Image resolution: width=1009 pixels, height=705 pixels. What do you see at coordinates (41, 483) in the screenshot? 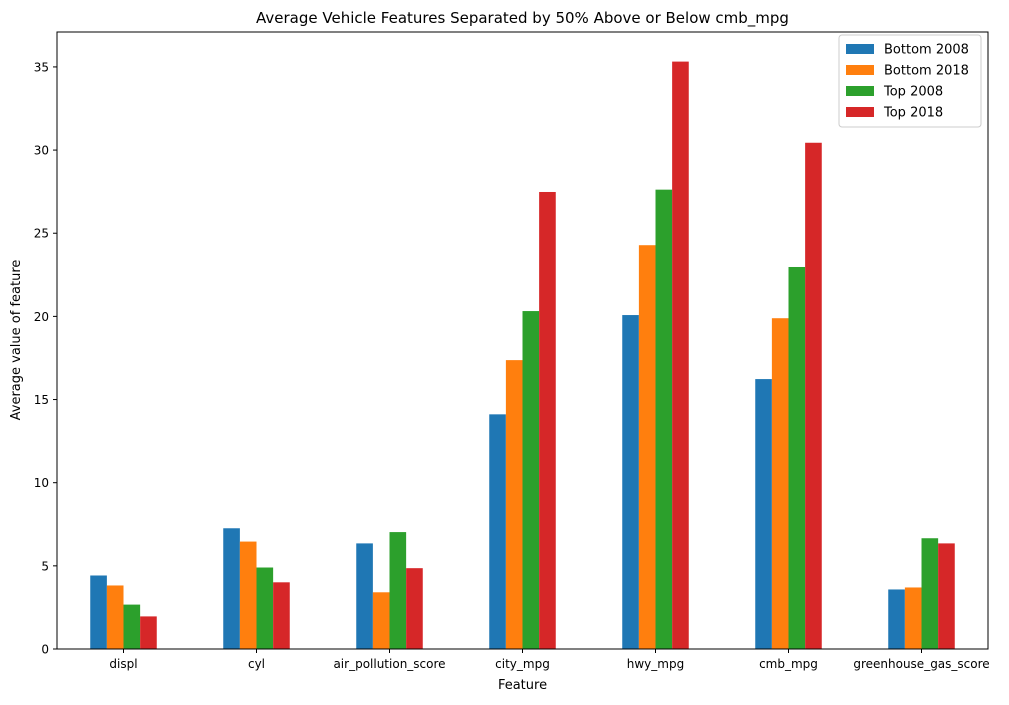
I see `y-tick-label: 10` at bounding box center [41, 483].